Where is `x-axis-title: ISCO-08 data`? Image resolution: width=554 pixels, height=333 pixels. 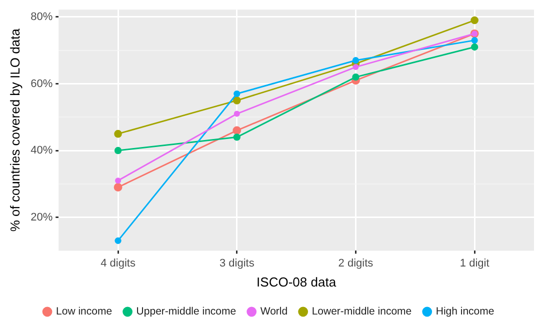
x-axis-title: ISCO-08 data is located at coordinates (296, 282).